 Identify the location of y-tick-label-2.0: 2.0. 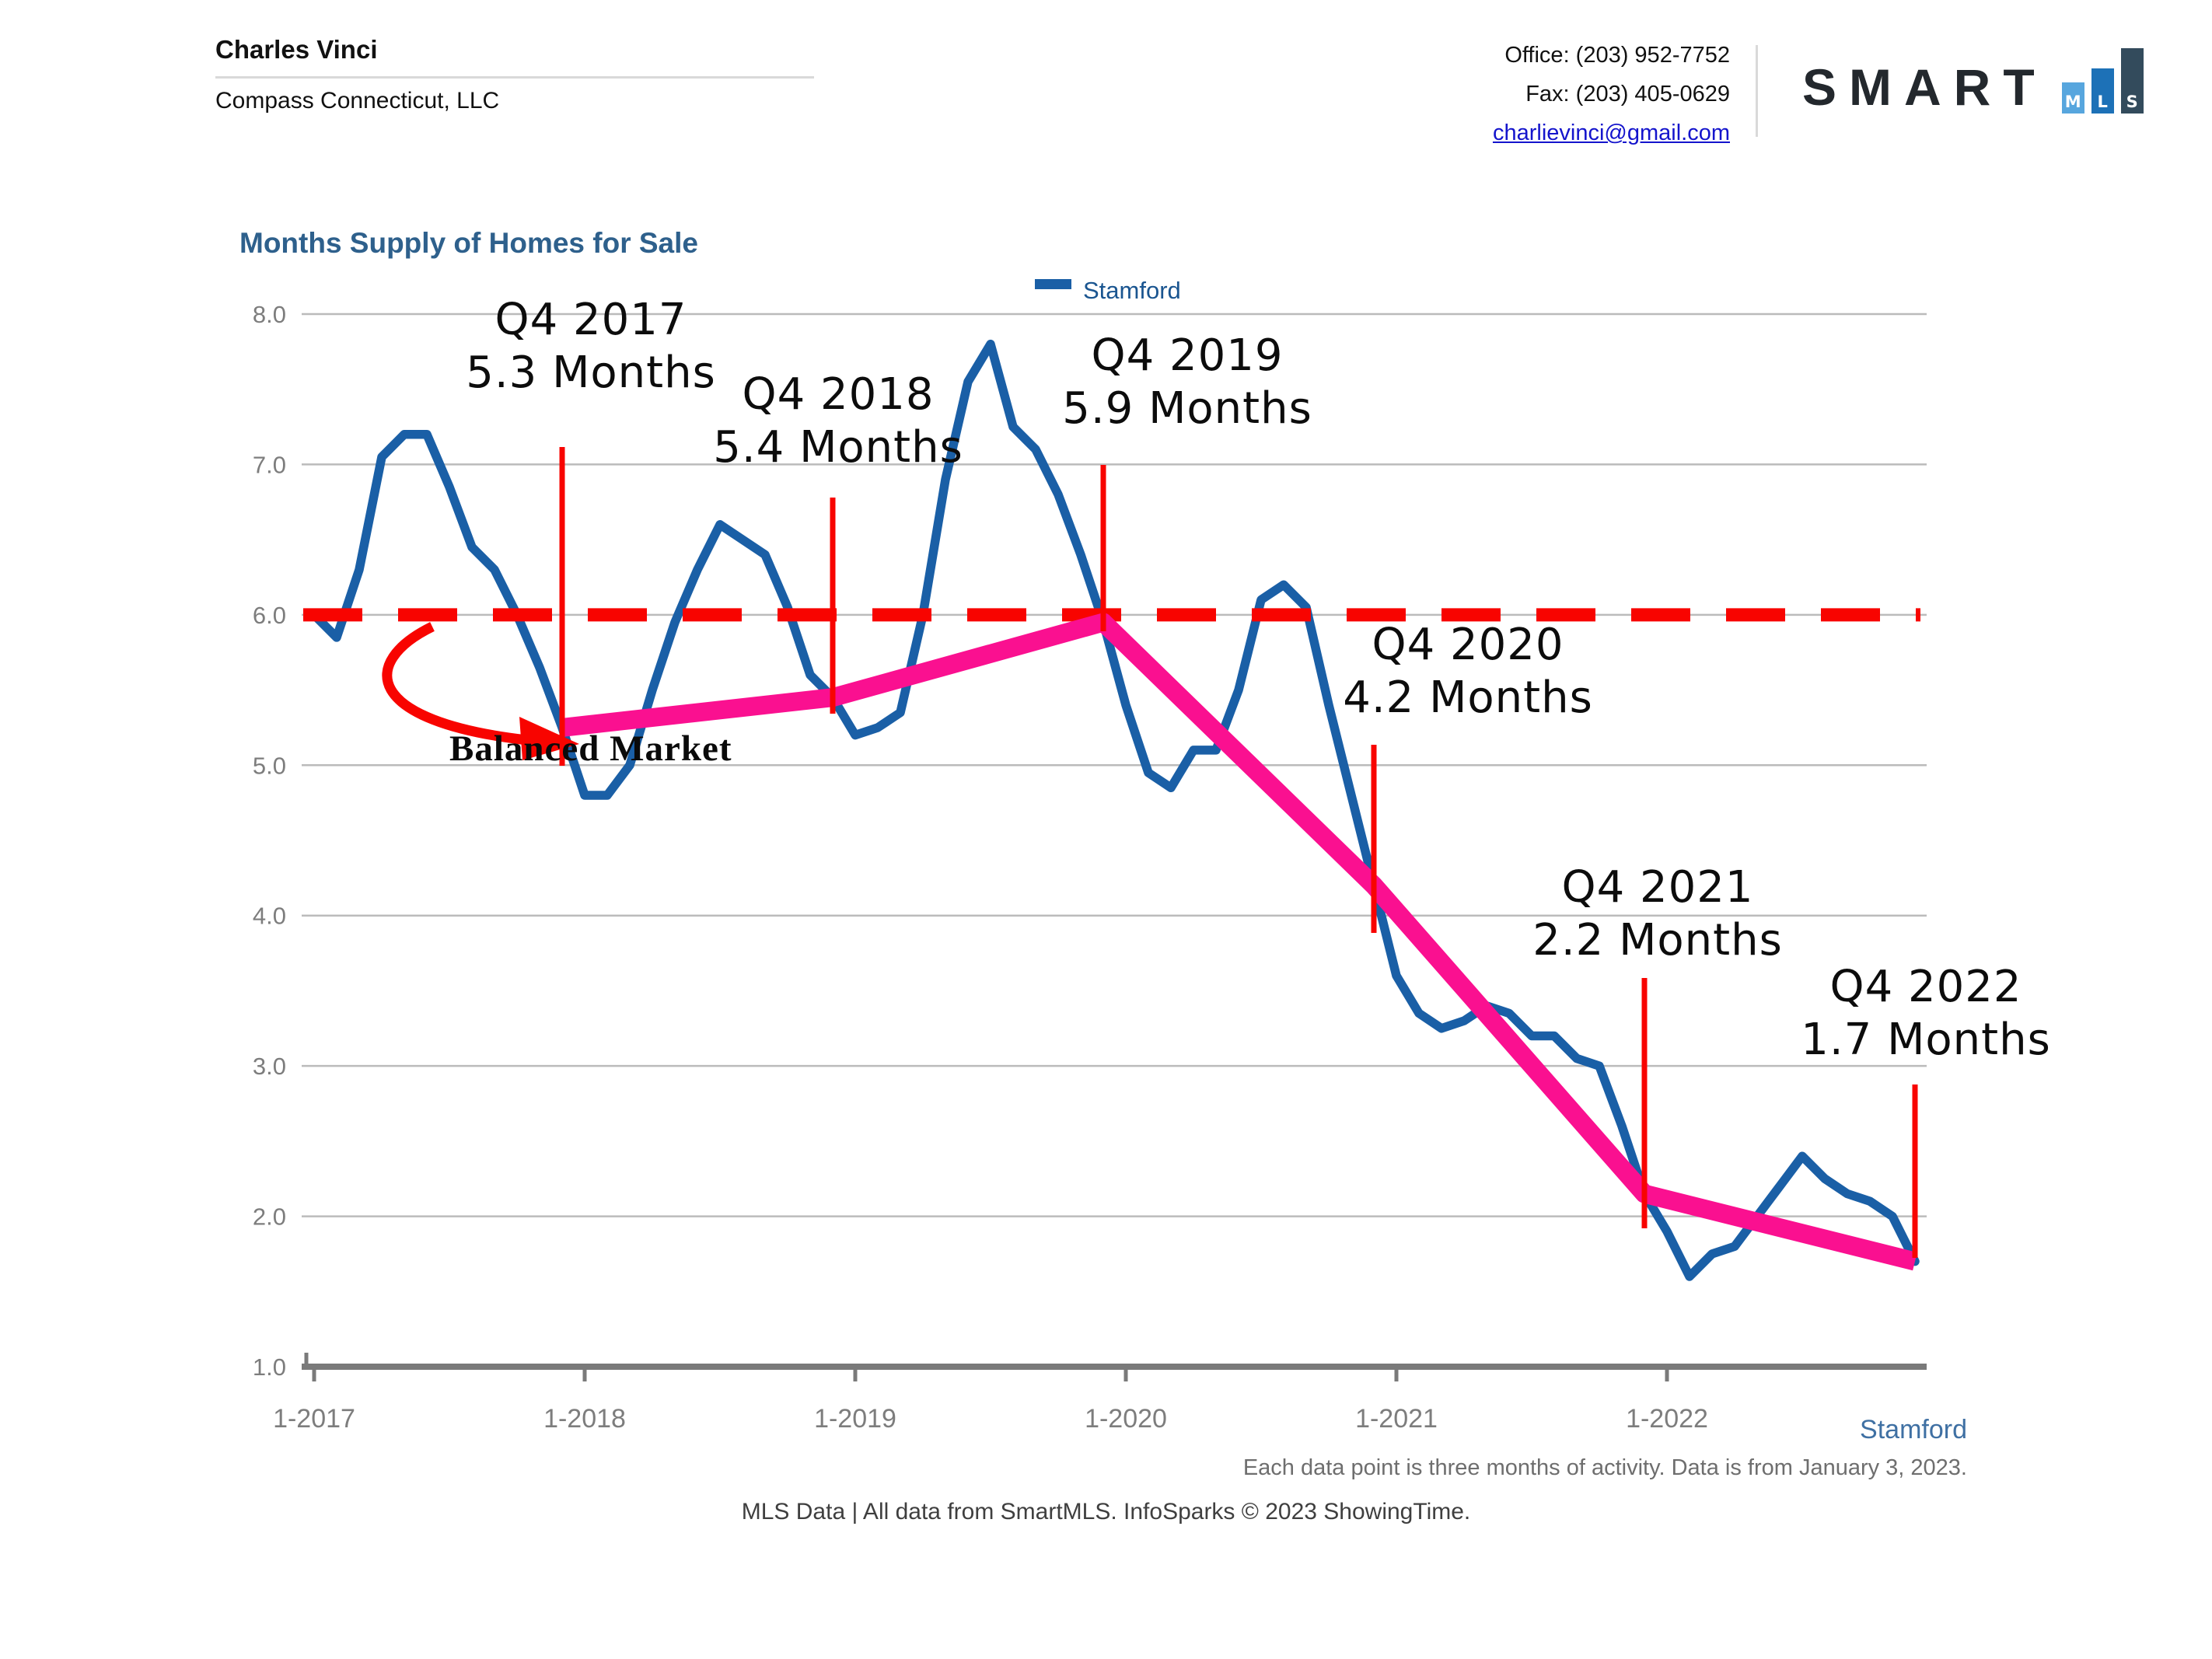
(269, 1217).